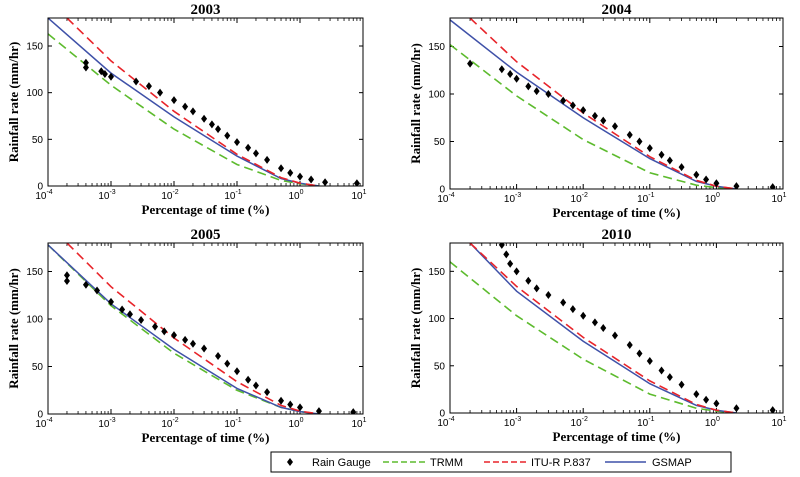 The image size is (800, 477). What do you see at coordinates (440, 366) in the screenshot?
I see `y-tick-label: 50` at bounding box center [440, 366].